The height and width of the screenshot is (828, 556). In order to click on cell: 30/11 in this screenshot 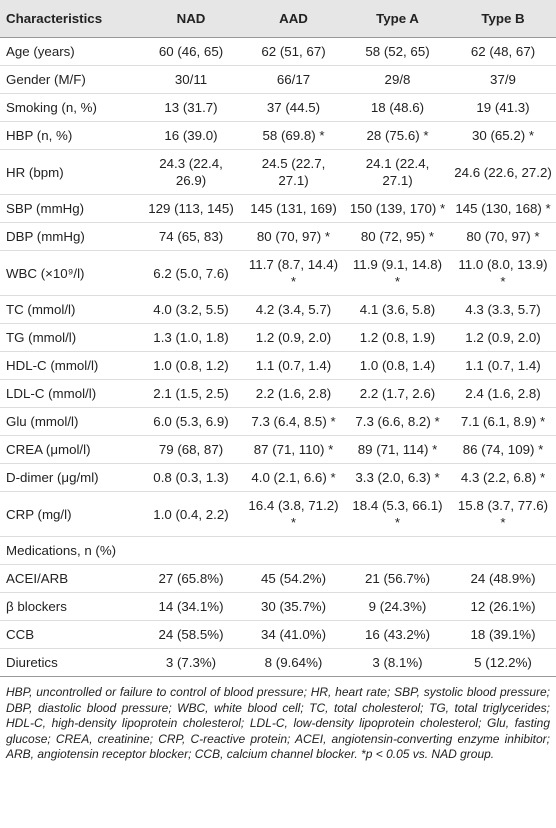, I will do `click(191, 79)`.